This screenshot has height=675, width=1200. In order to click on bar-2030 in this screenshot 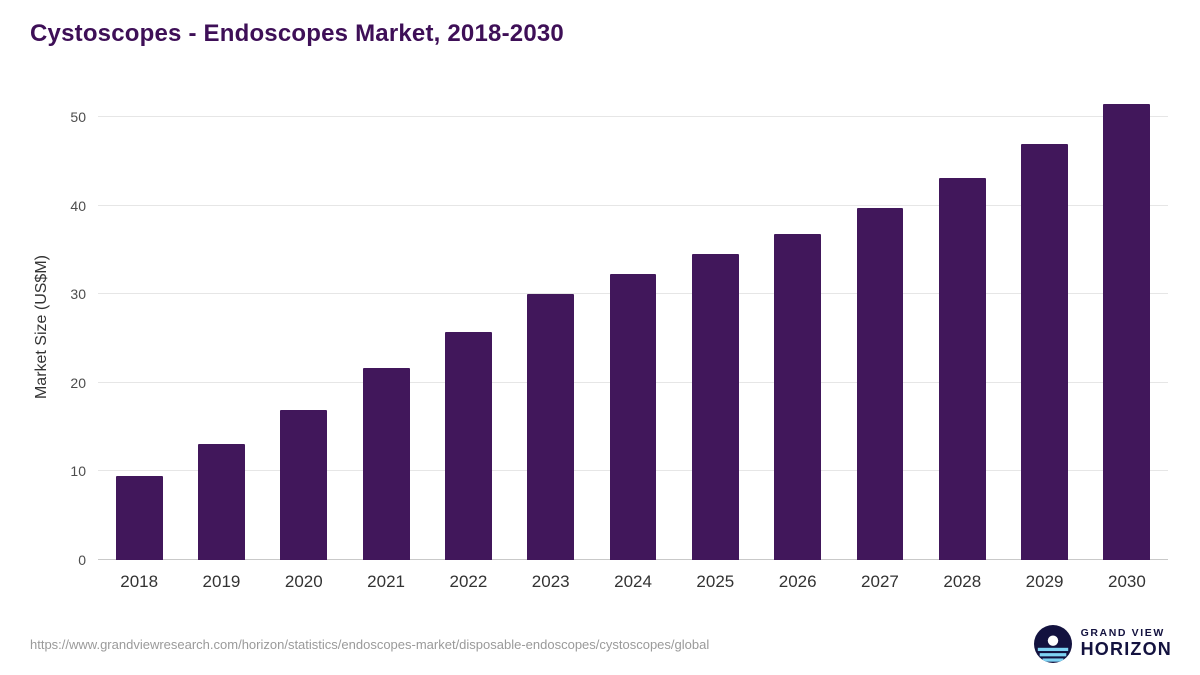, I will do `click(1127, 331)`.